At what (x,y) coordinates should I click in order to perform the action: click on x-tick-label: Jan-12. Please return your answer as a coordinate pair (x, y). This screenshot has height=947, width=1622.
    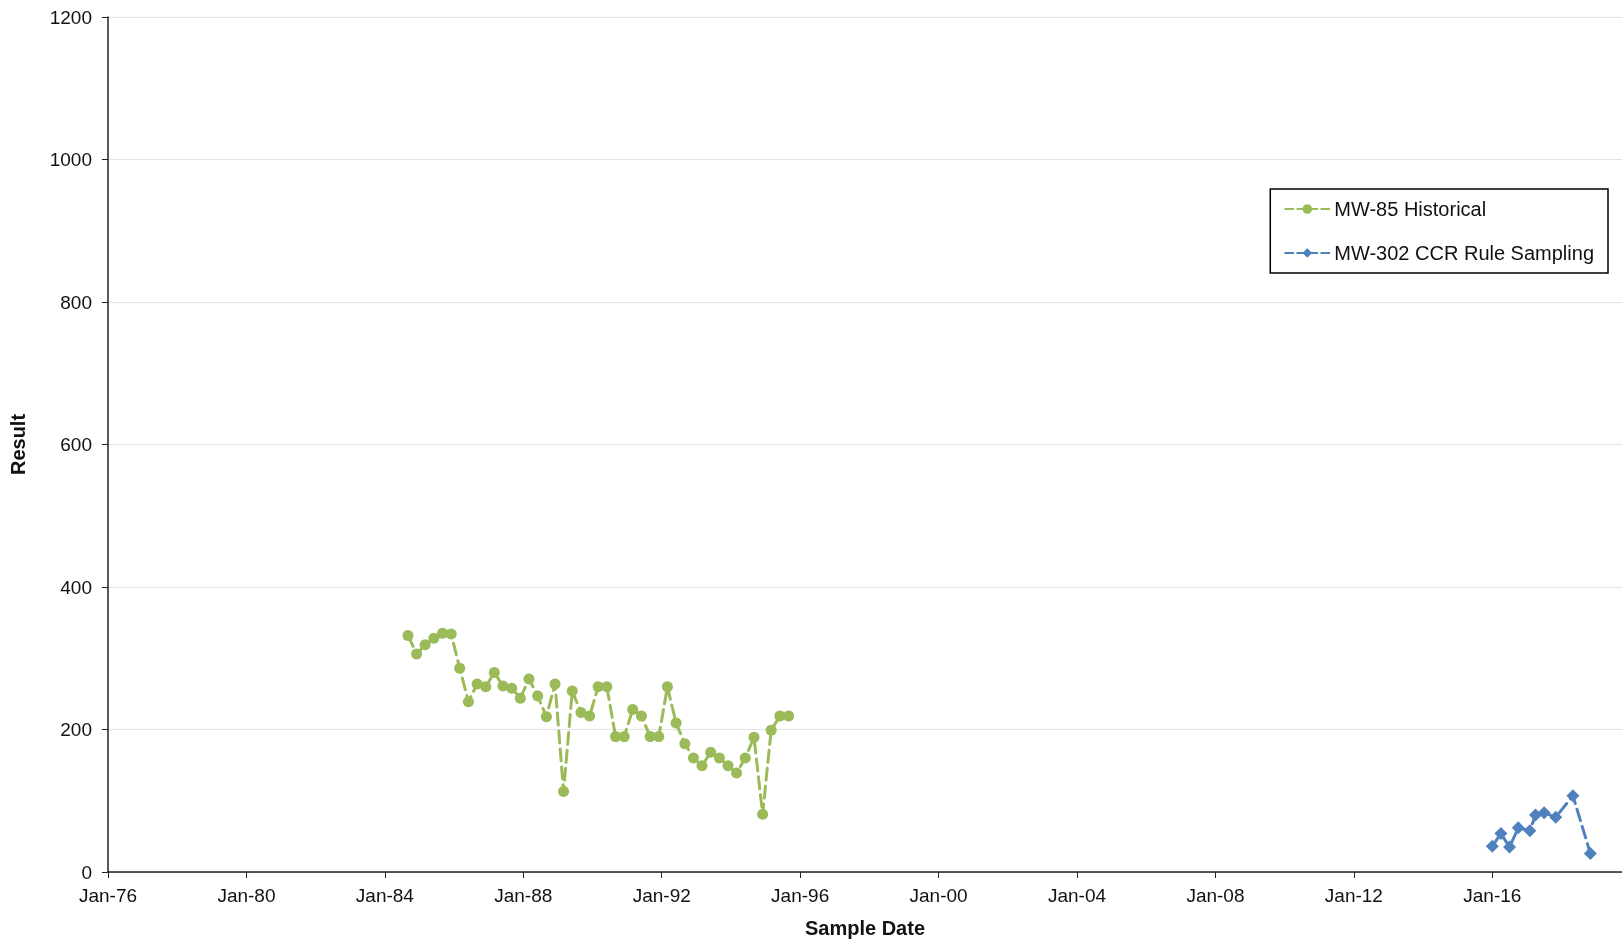
    Looking at the image, I should click on (1353, 895).